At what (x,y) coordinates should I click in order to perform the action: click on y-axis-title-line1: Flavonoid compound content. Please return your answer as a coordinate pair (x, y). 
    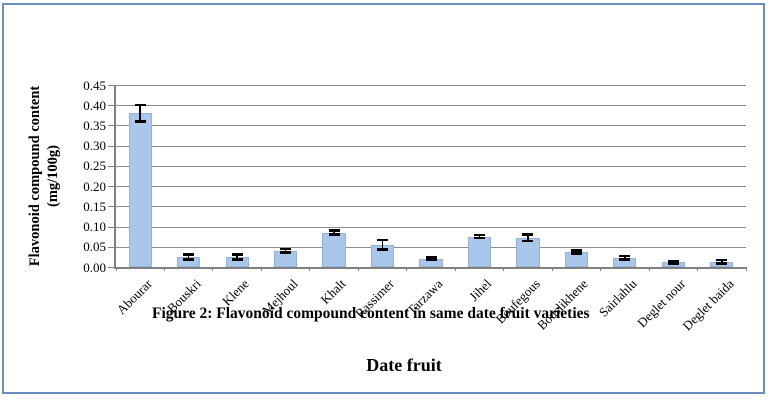
    Looking at the image, I should click on (34, 176).